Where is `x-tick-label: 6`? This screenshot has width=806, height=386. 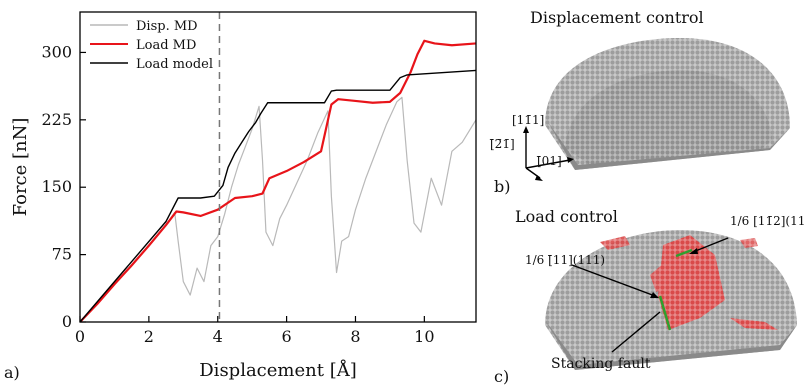
x-tick-label: 6 is located at coordinates (287, 336).